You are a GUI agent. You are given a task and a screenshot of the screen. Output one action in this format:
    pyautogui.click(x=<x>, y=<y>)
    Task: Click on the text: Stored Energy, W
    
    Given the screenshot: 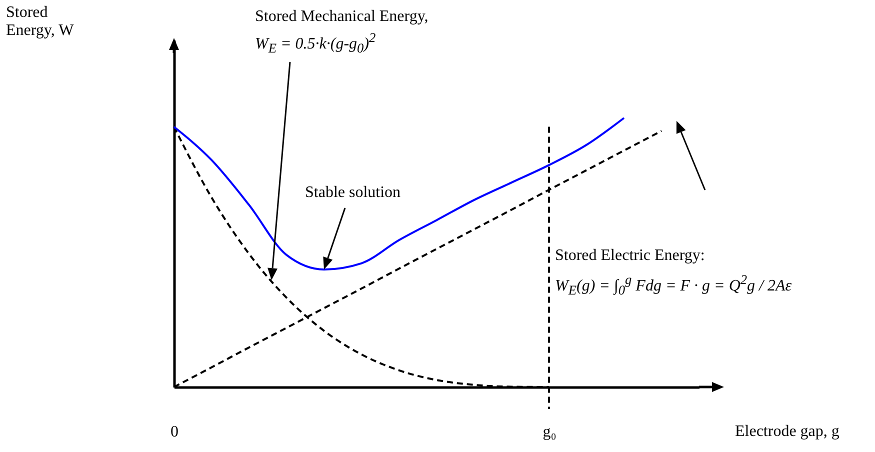 What is the action you would take?
    pyautogui.click(x=40, y=22)
    